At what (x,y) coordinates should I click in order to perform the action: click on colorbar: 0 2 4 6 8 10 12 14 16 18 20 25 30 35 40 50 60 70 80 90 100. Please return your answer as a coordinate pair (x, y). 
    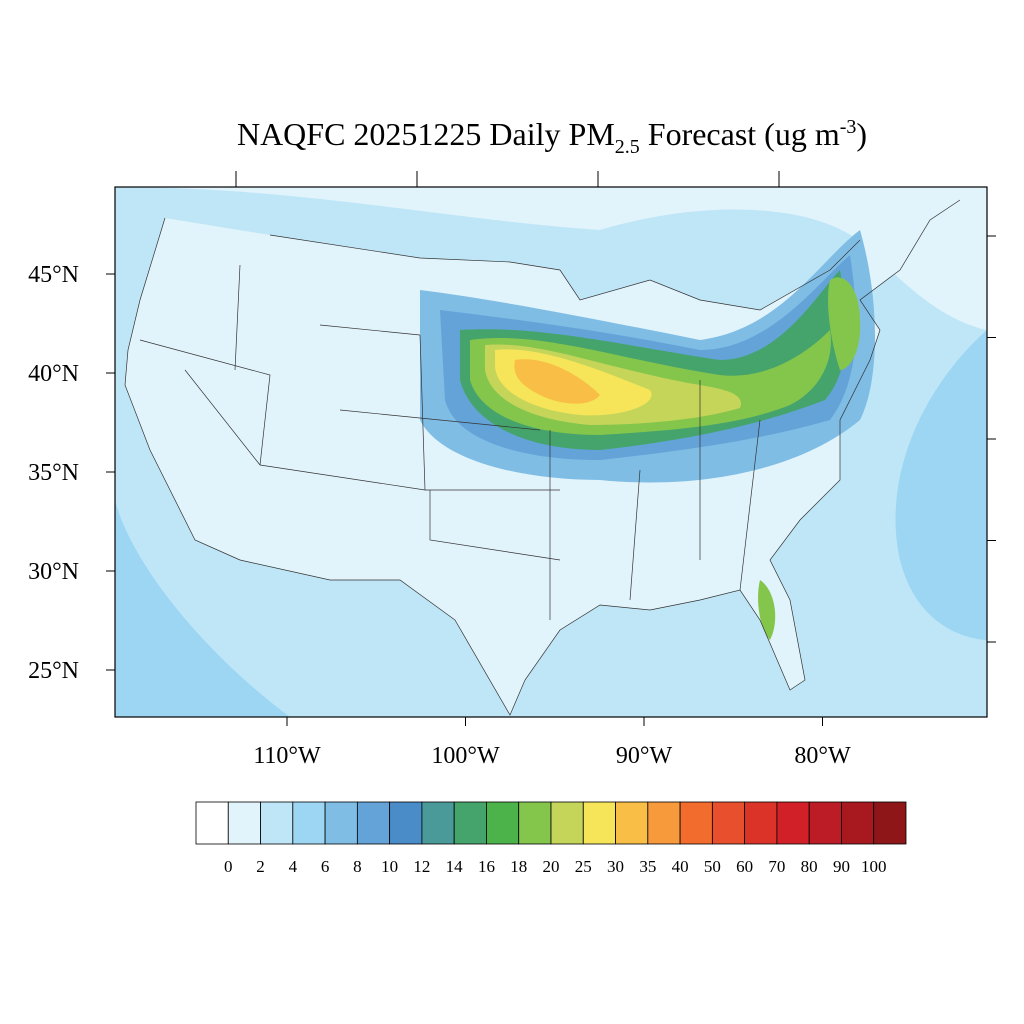
    Looking at the image, I should click on (551, 838).